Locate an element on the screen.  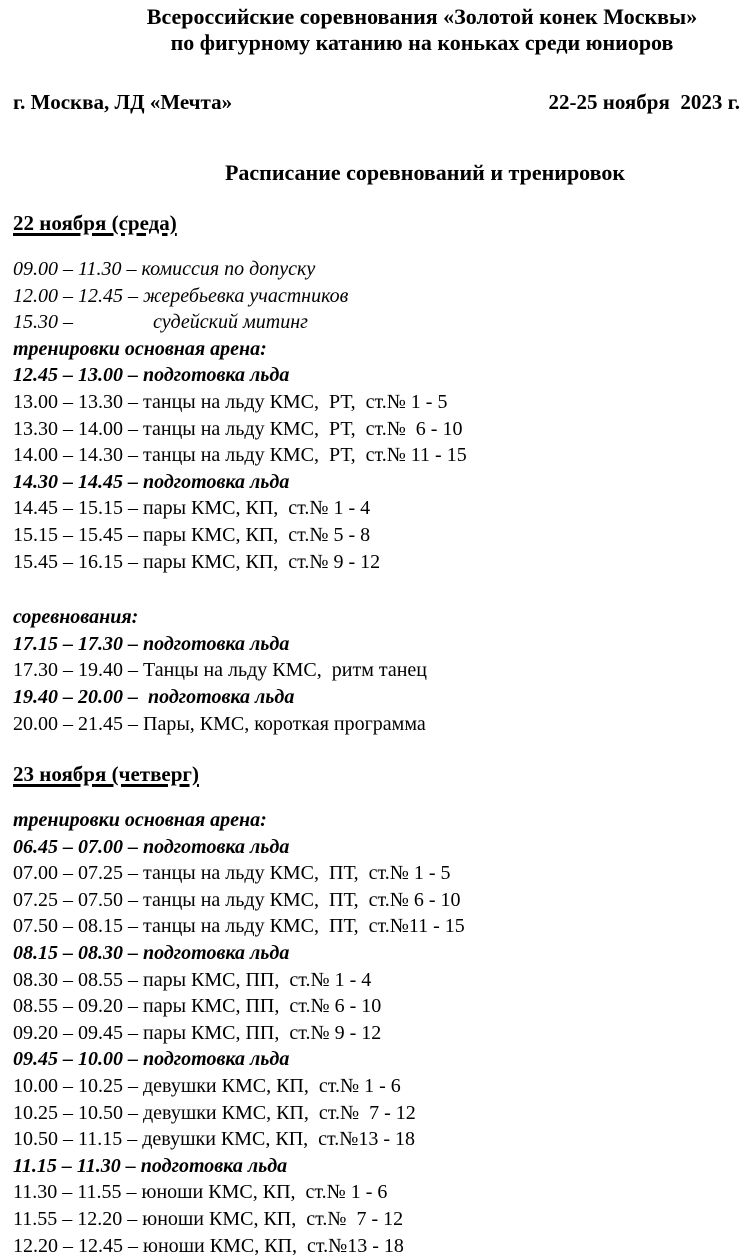
schedule-line: 12.45 – 13.00 – подготовка льда is located at coordinates (151, 375).